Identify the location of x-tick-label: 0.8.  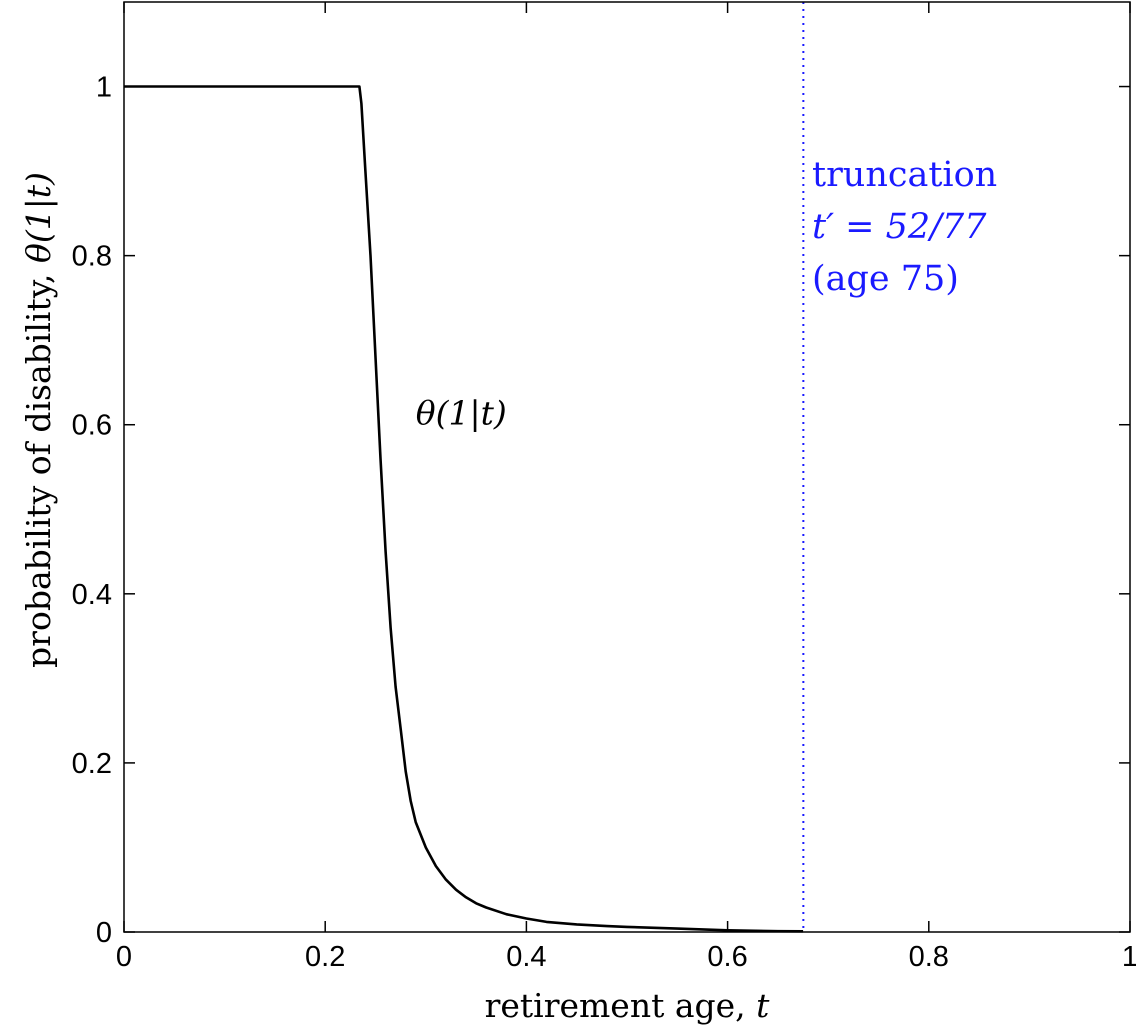
(929, 957).